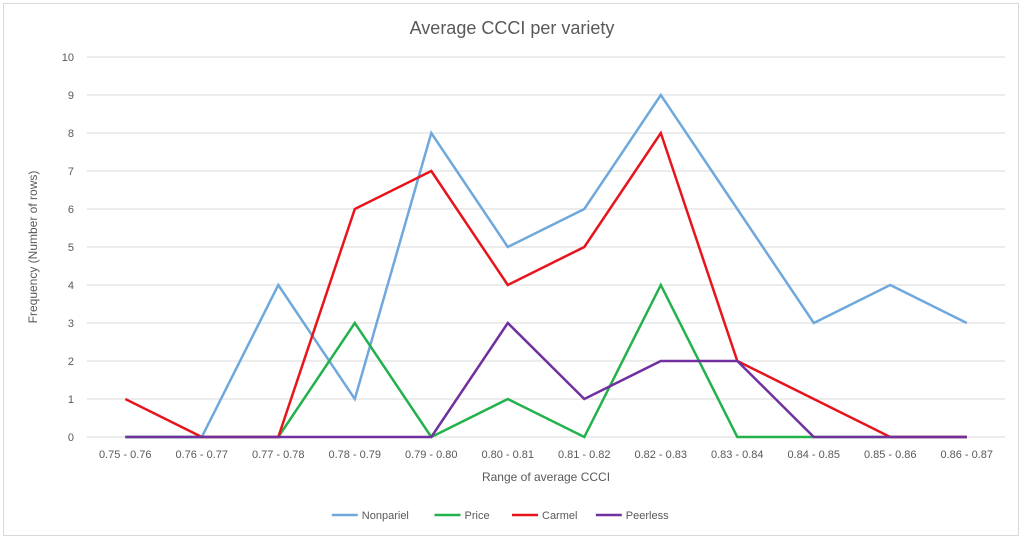  Describe the element at coordinates (201, 455) in the screenshot. I see `x-tick-label: 0.76 - 0.77` at that location.